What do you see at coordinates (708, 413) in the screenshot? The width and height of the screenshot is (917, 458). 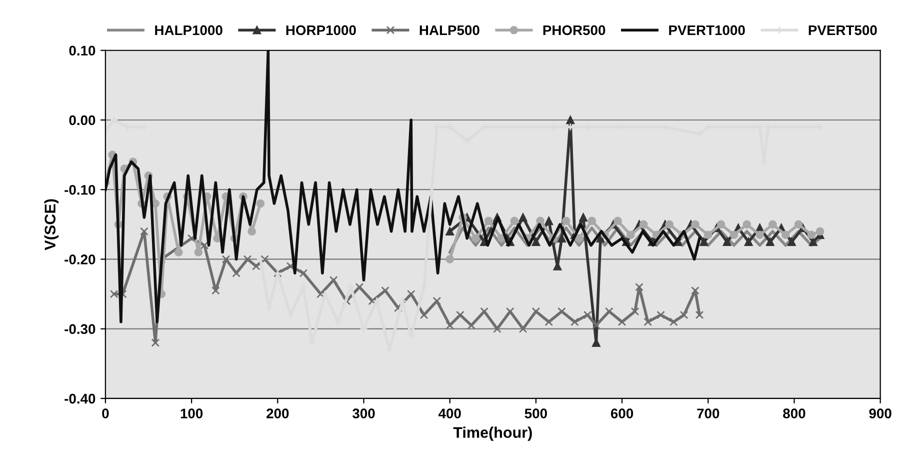 I see `x-tick-label: 700` at bounding box center [708, 413].